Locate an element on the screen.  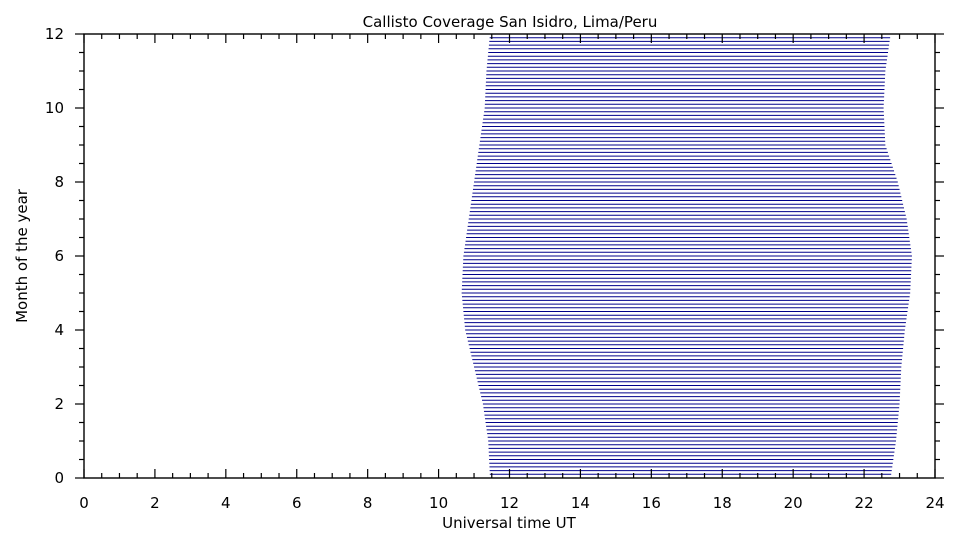
x-tick-label: 22 is located at coordinates (864, 503).